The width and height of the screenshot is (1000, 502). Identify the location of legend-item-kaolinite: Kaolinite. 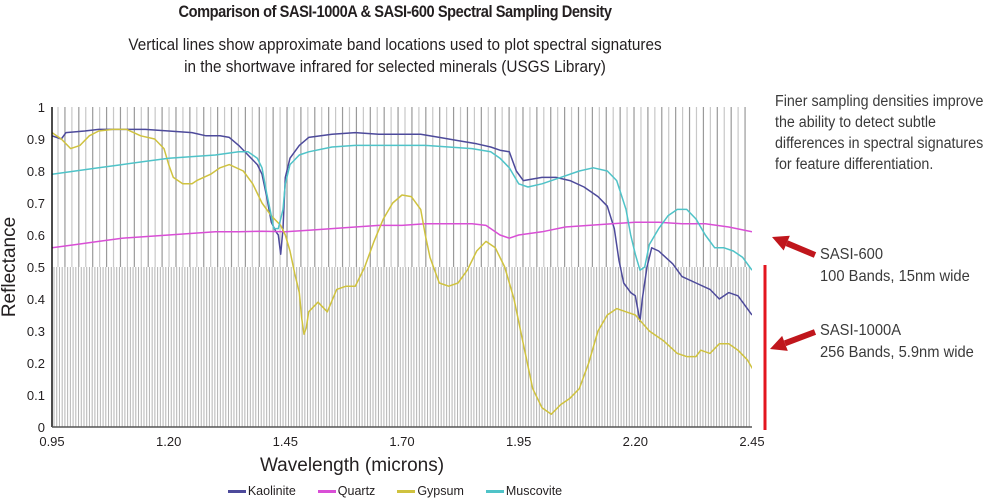
(261, 491).